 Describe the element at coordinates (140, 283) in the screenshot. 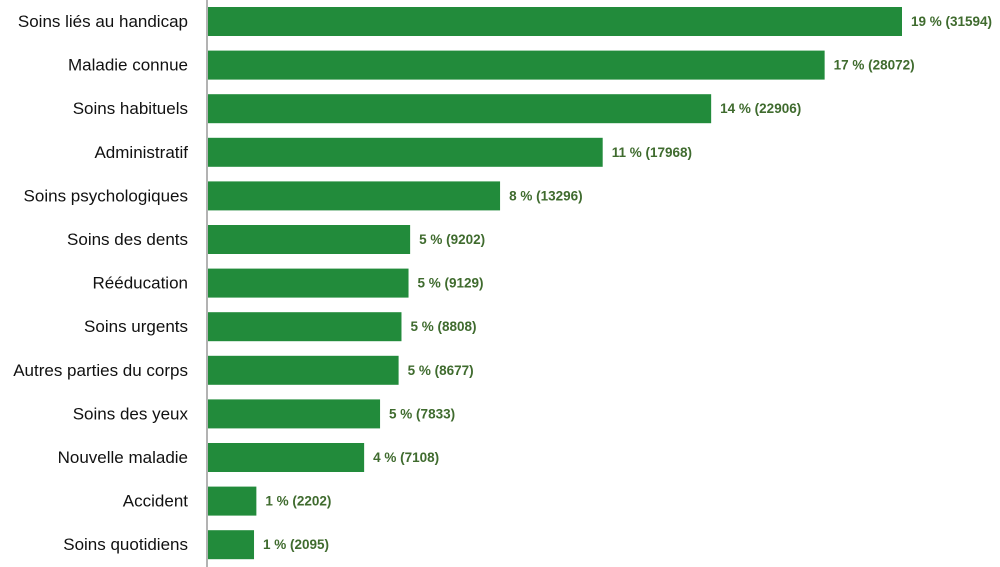

I see `category-label: Rééducation` at that location.